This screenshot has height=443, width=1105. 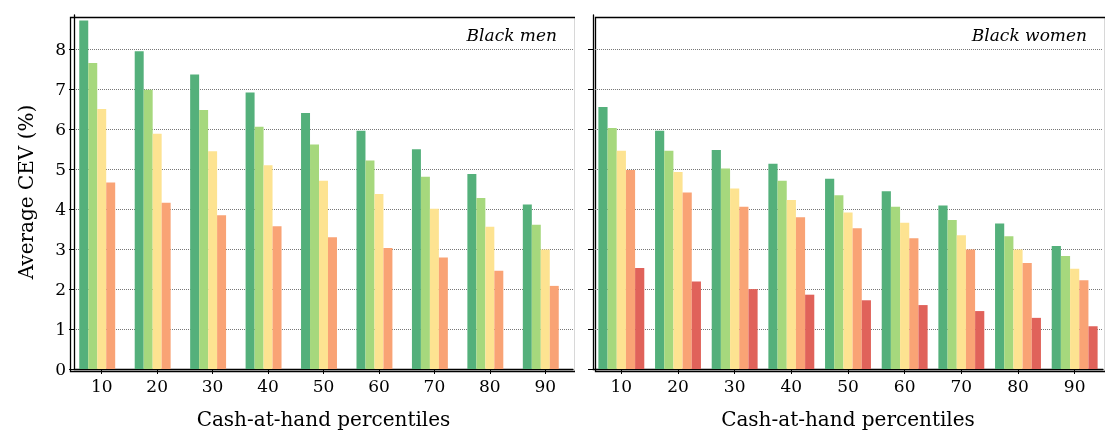 I want to click on x-tick-label: 40, so click(x=268, y=385).